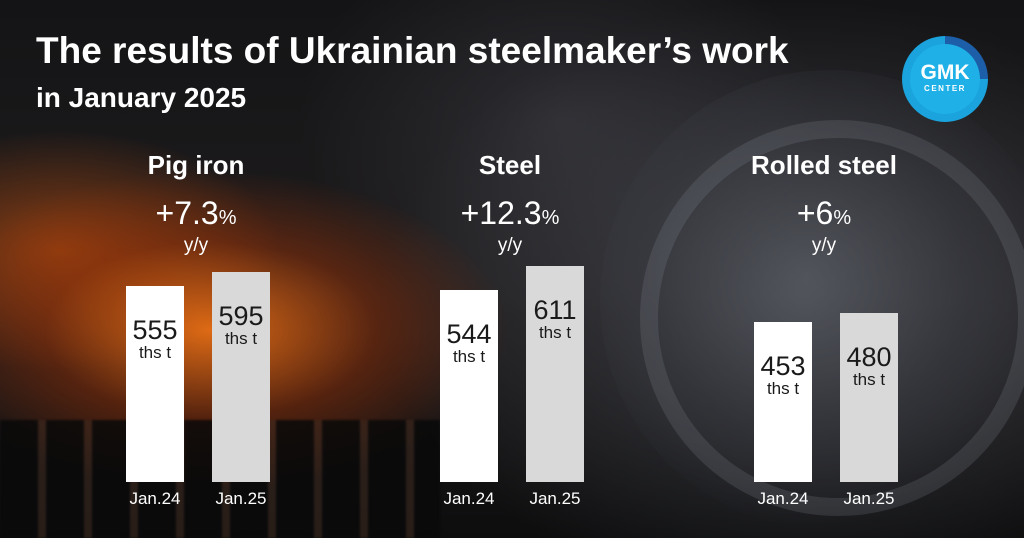  What do you see at coordinates (783, 366) in the screenshot?
I see `bar-value-label: 453` at bounding box center [783, 366].